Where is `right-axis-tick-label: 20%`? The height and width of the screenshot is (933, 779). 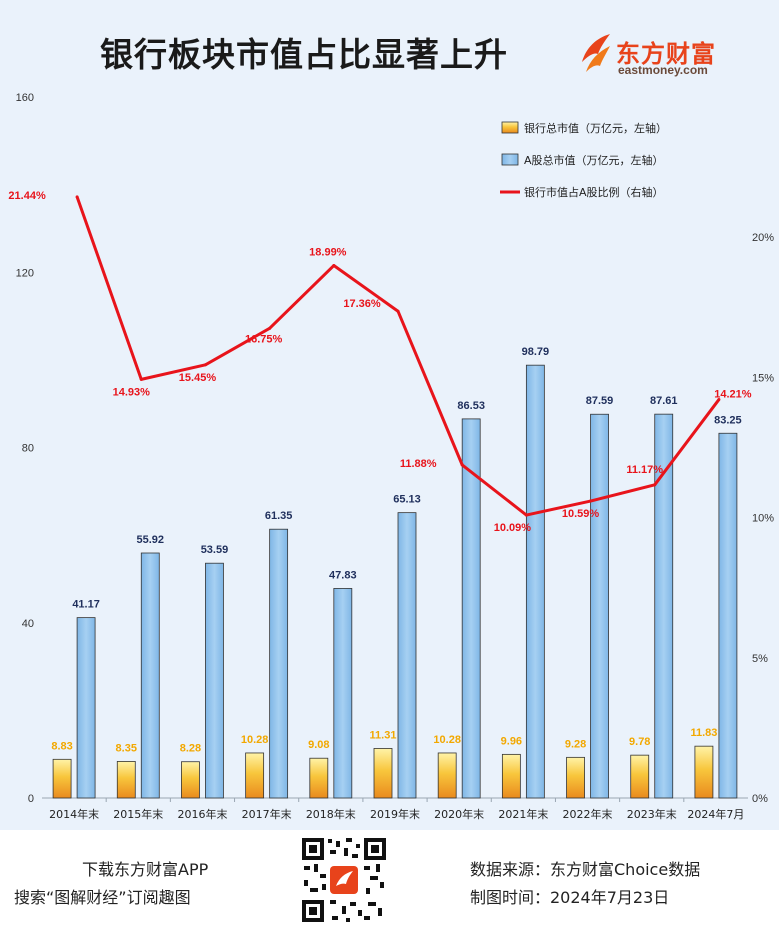 right-axis-tick-label: 20% is located at coordinates (763, 238).